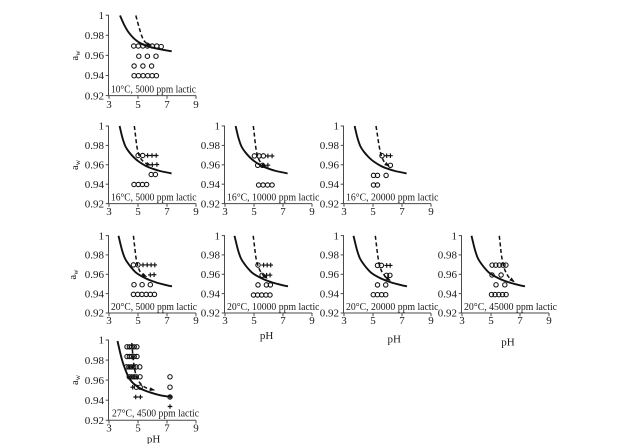 The image size is (621, 444). What do you see at coordinates (273, 307) in the screenshot?
I see `svg-text: 20°C, 10000 ppm lactic` at bounding box center [273, 307].